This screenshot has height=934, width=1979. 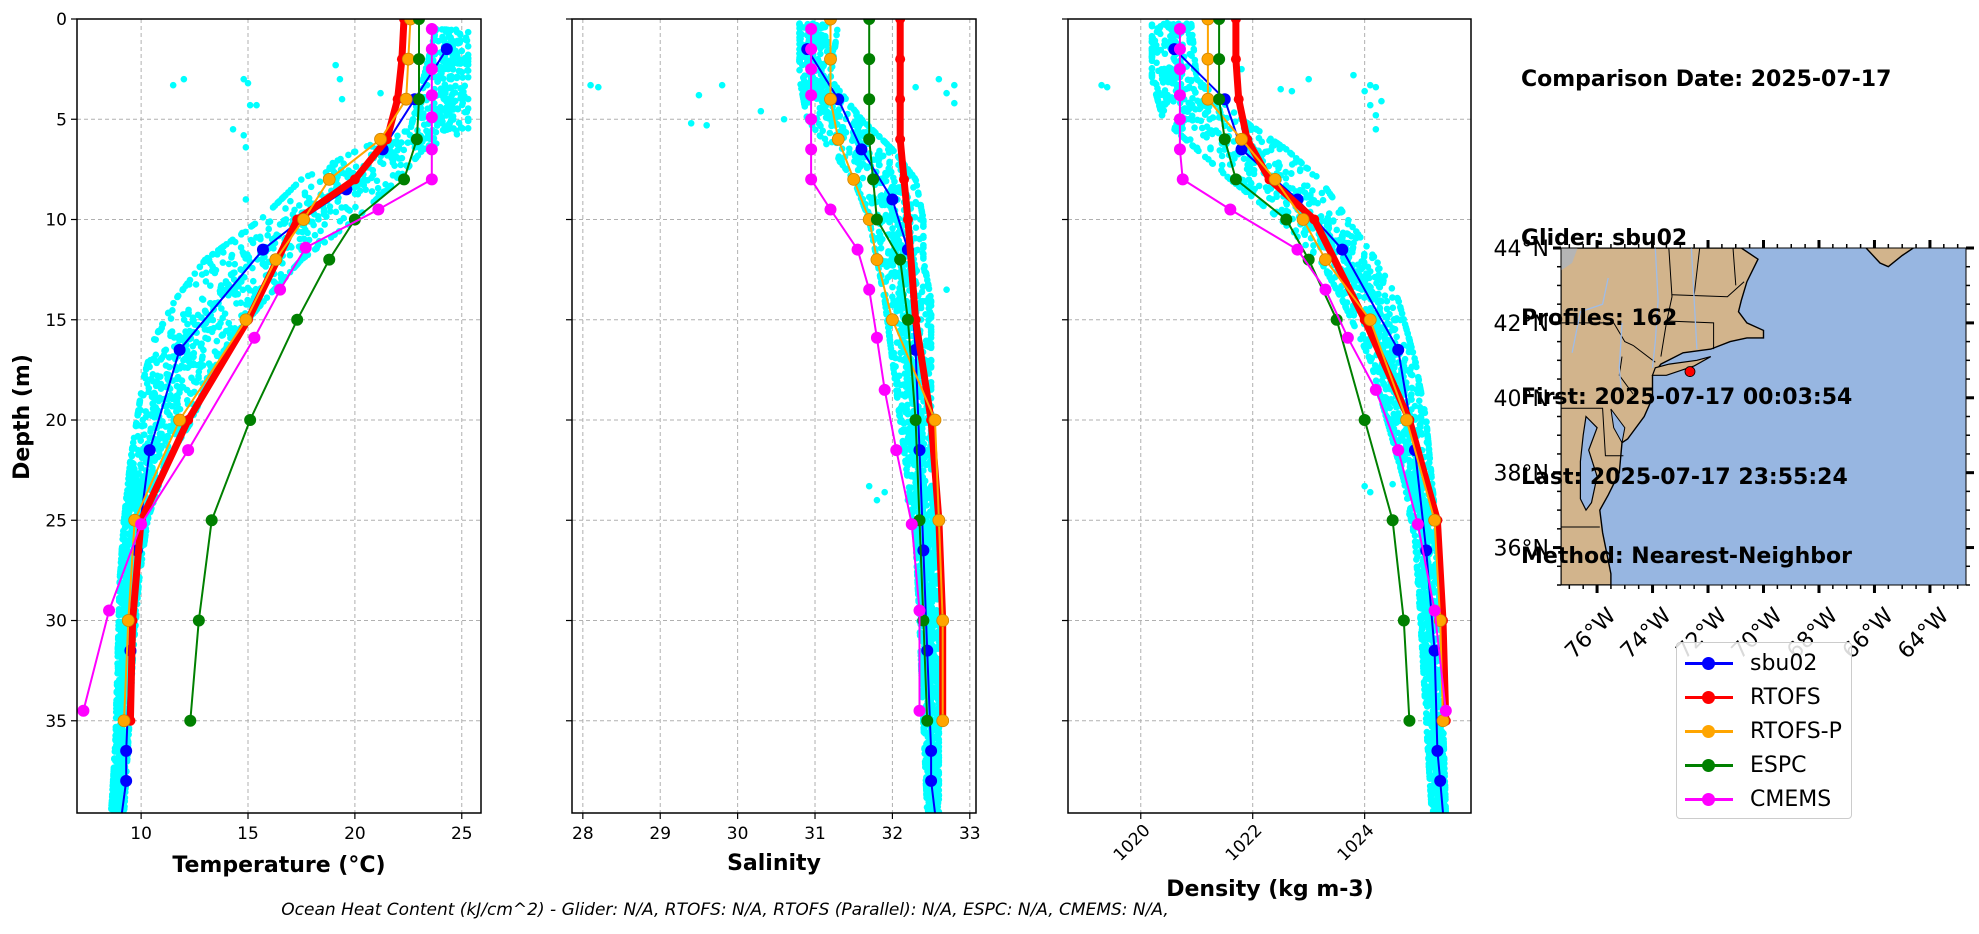 I want to click on x-tick-label: 33, so click(x=970, y=834).